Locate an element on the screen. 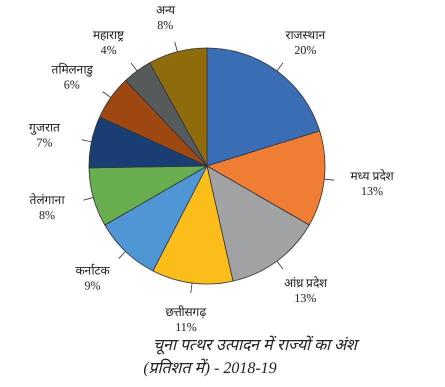 Image resolution: width=445 pixels, height=387 pixels. slice-label: तमिलनाडु is located at coordinates (72, 70).